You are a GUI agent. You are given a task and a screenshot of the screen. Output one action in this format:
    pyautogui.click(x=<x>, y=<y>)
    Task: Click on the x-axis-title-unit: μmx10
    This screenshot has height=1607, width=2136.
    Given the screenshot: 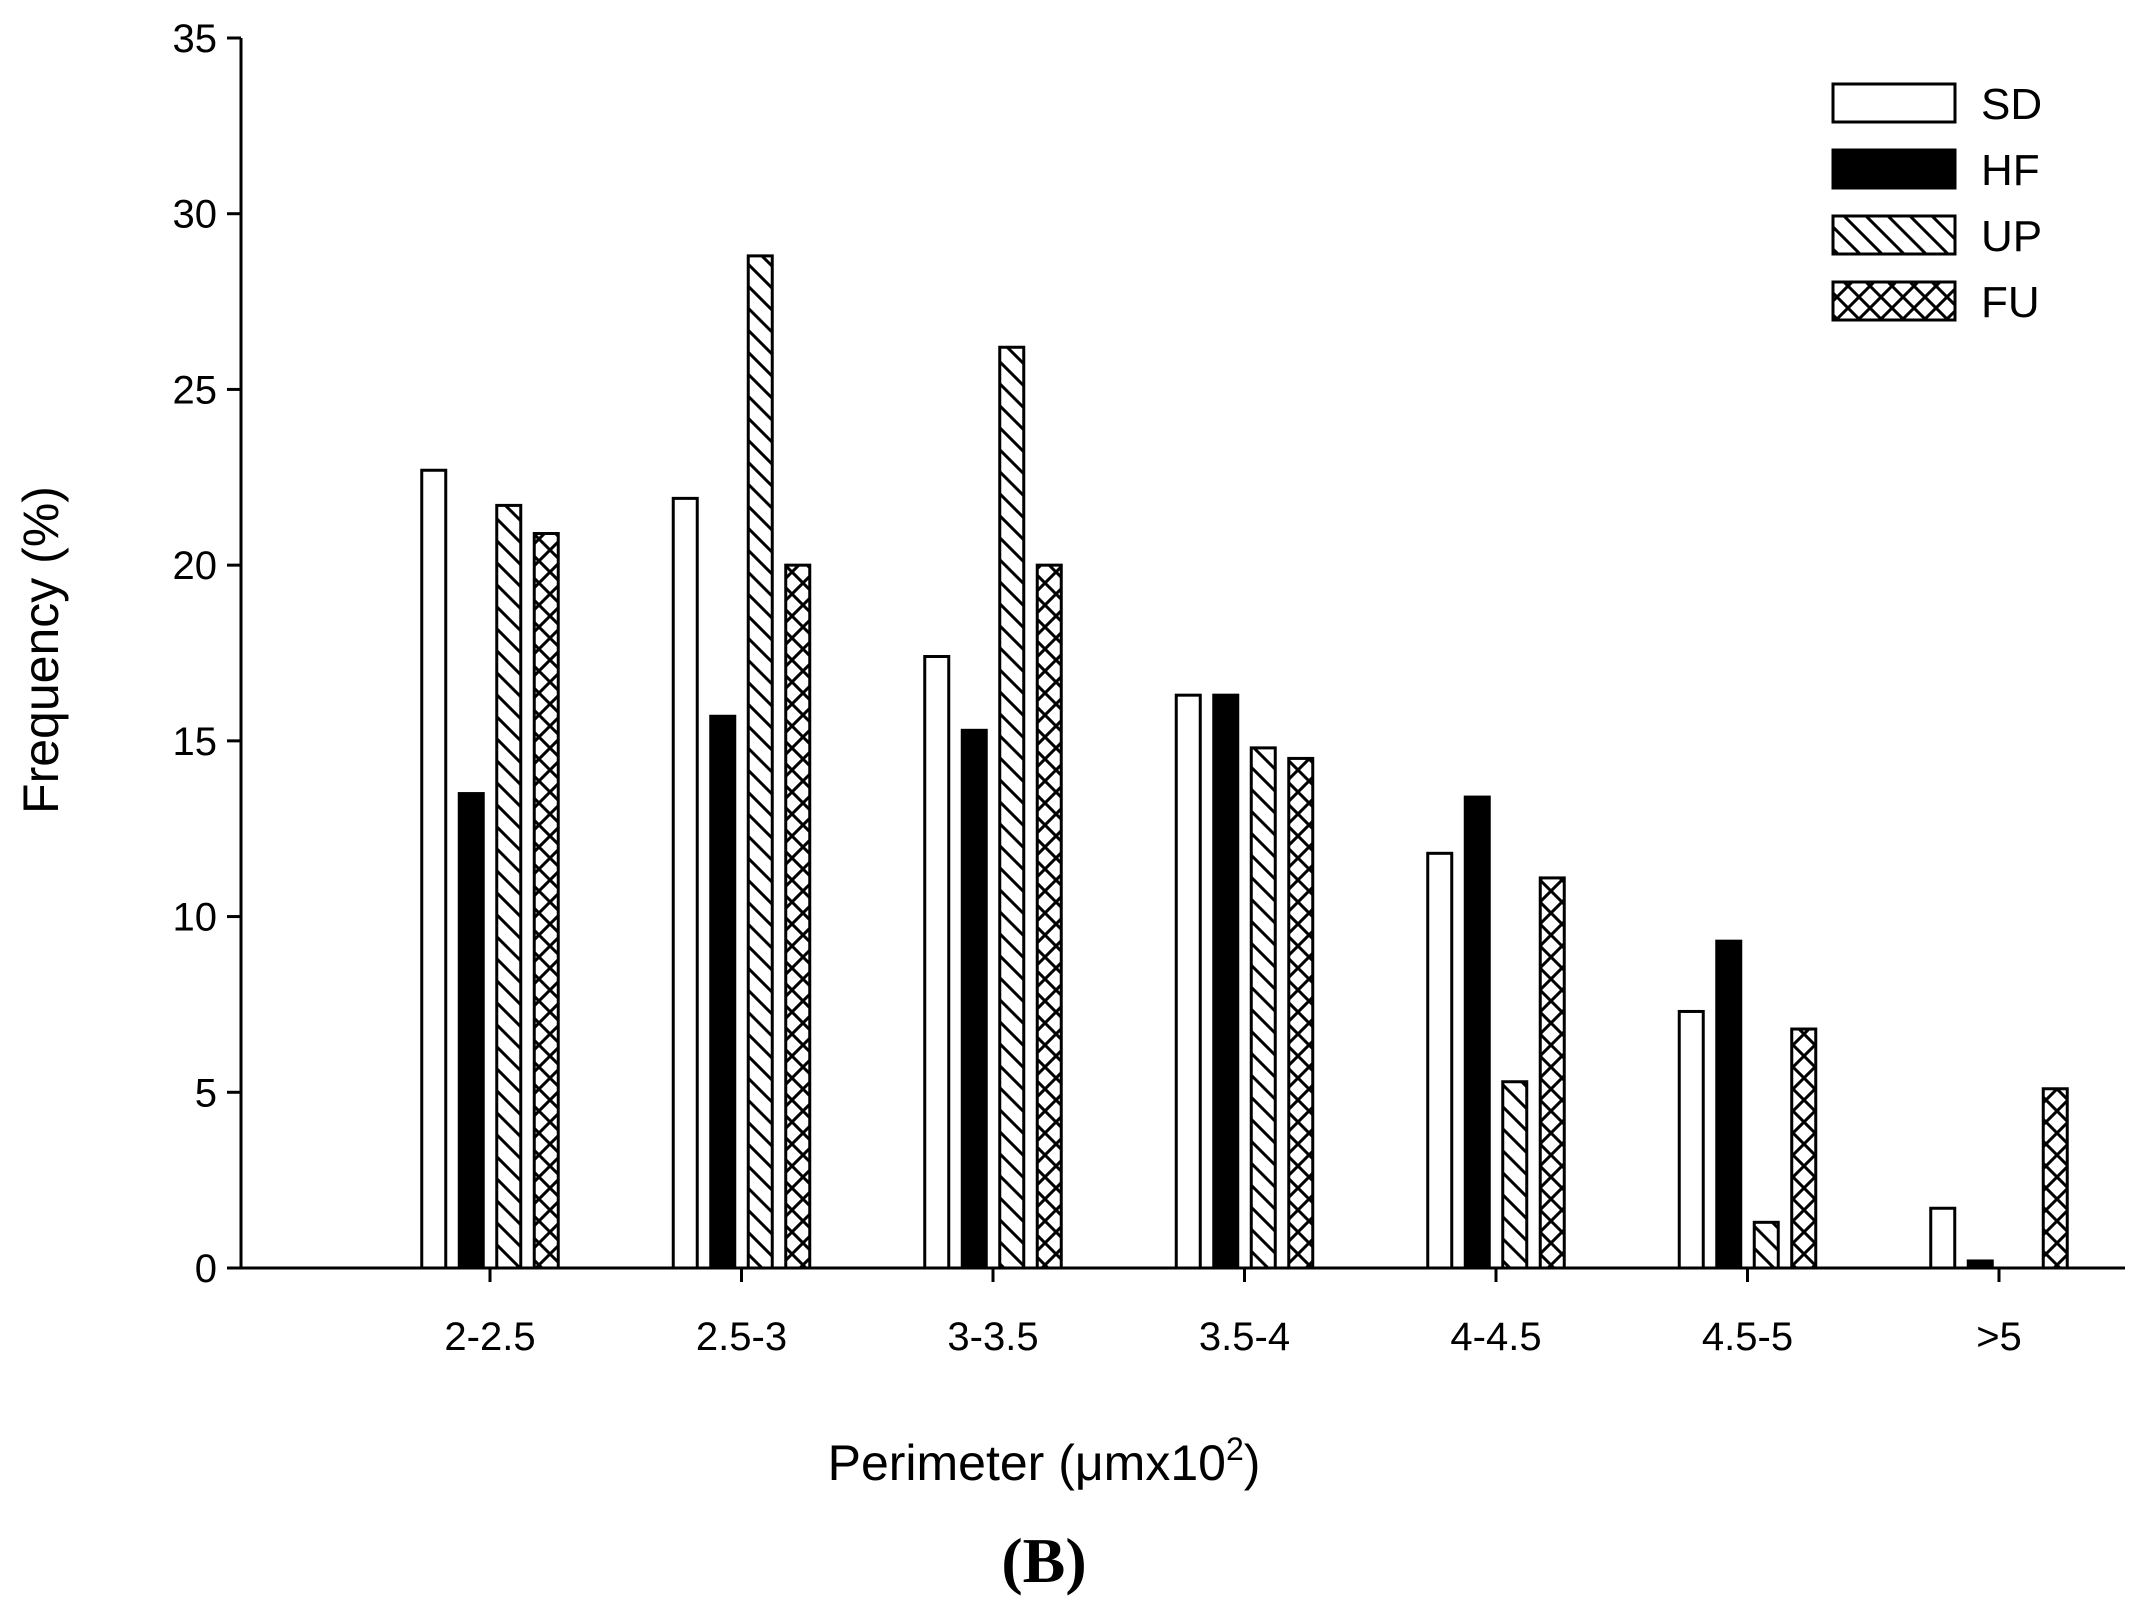 What is the action you would take?
    pyautogui.click(x=1150, y=1463)
    